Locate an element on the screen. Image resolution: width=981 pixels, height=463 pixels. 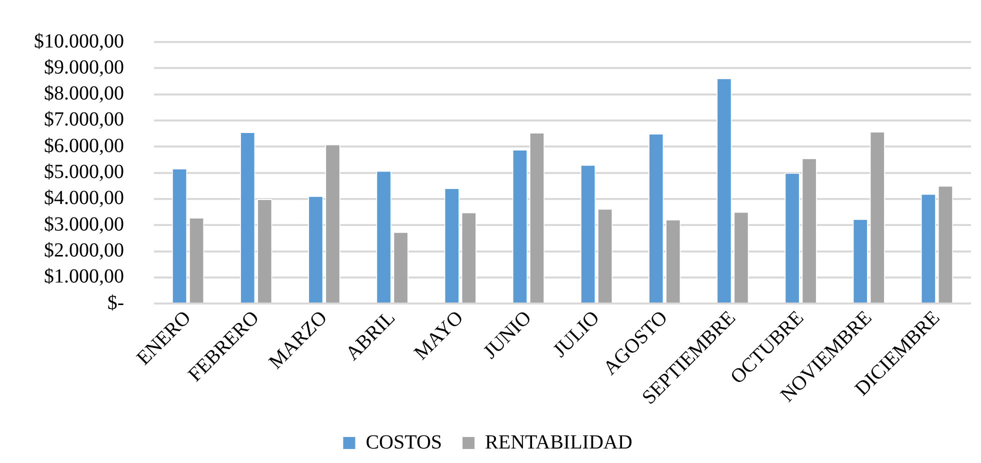
y-tick-label: $3.000,00 is located at coordinates (84, 224).